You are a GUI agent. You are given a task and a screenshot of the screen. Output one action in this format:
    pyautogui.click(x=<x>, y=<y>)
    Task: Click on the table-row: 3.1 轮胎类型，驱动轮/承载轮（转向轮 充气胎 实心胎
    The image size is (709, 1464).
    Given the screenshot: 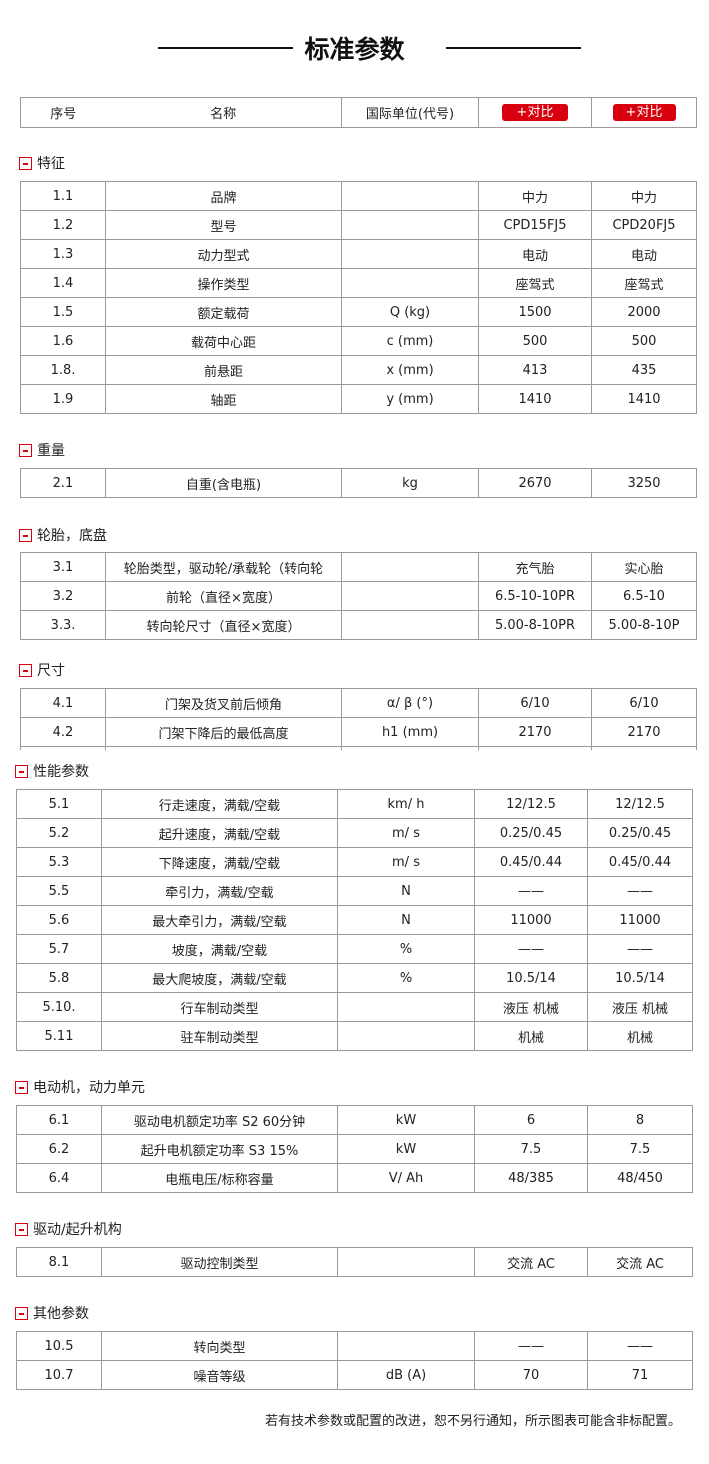 What is the action you would take?
    pyautogui.click(x=358, y=567)
    